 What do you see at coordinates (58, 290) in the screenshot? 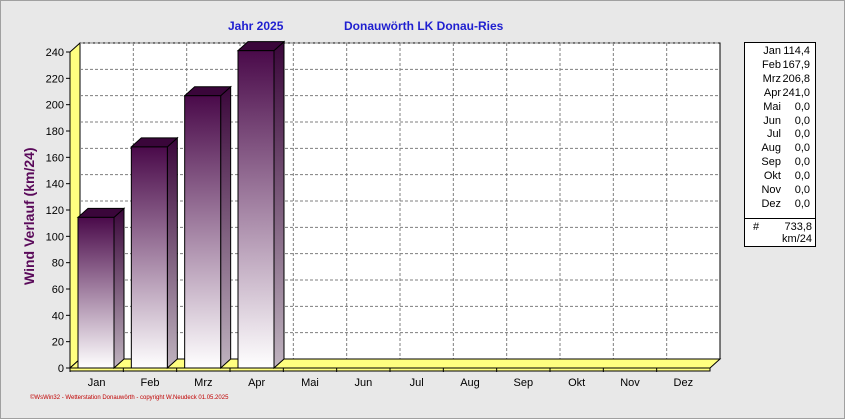
I see `y-tick-label: 60` at bounding box center [58, 290].